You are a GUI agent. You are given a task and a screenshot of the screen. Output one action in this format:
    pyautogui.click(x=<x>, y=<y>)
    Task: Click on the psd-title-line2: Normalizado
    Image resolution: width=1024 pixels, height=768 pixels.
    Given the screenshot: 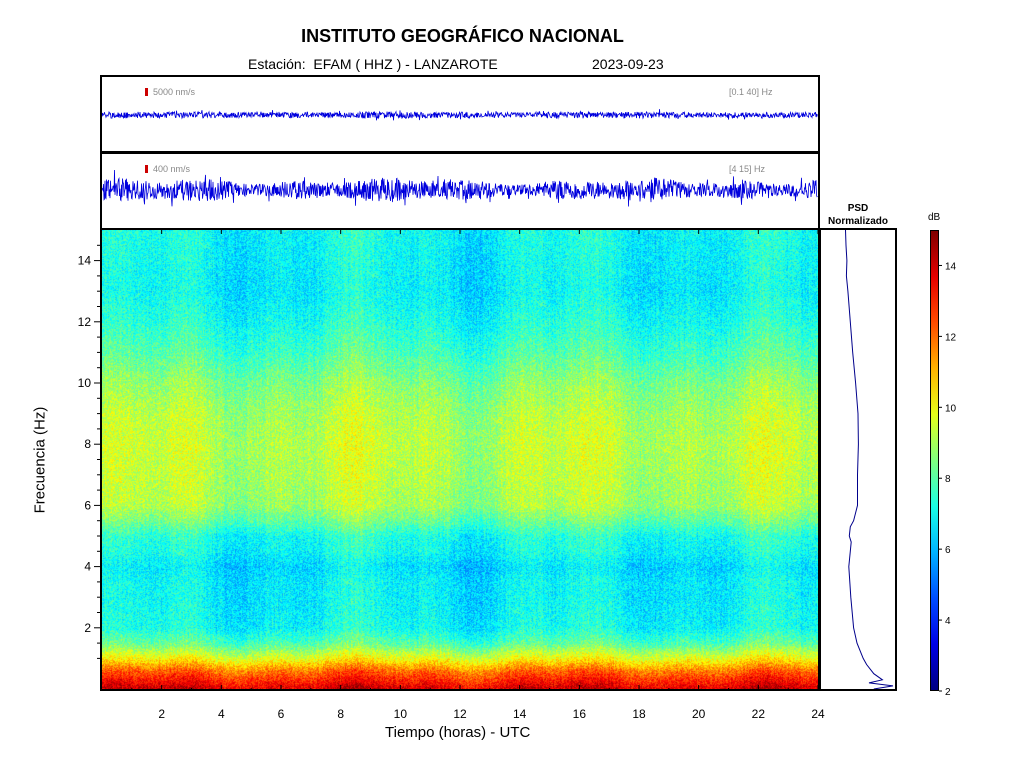 What is the action you would take?
    pyautogui.click(x=857, y=221)
    